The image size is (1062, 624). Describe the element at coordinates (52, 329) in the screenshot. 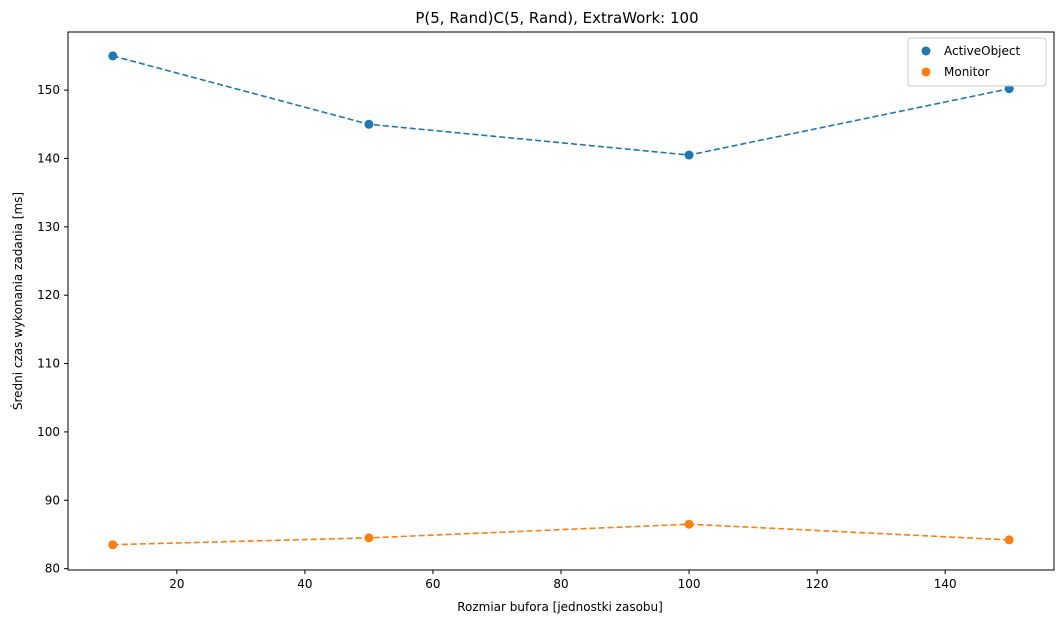

I see `y-axis-ticks: 80 90 100 110 120 130 140 150` at that location.